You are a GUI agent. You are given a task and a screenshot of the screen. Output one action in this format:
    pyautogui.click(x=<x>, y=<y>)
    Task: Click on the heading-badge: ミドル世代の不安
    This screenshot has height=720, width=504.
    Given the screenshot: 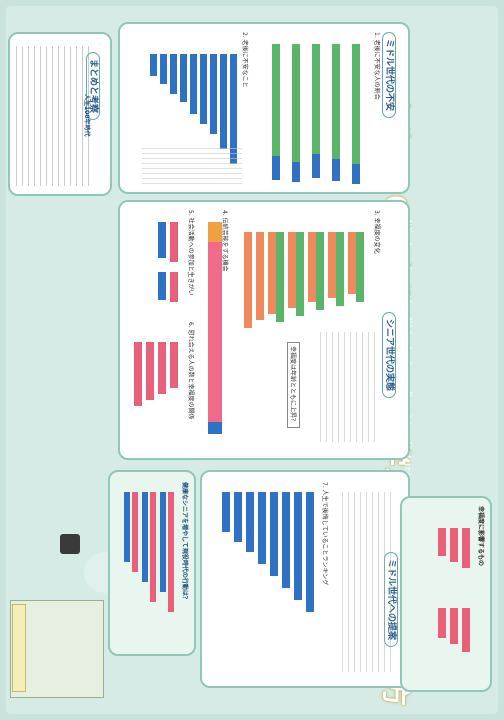 What is the action you would take?
    pyautogui.click(x=389, y=75)
    